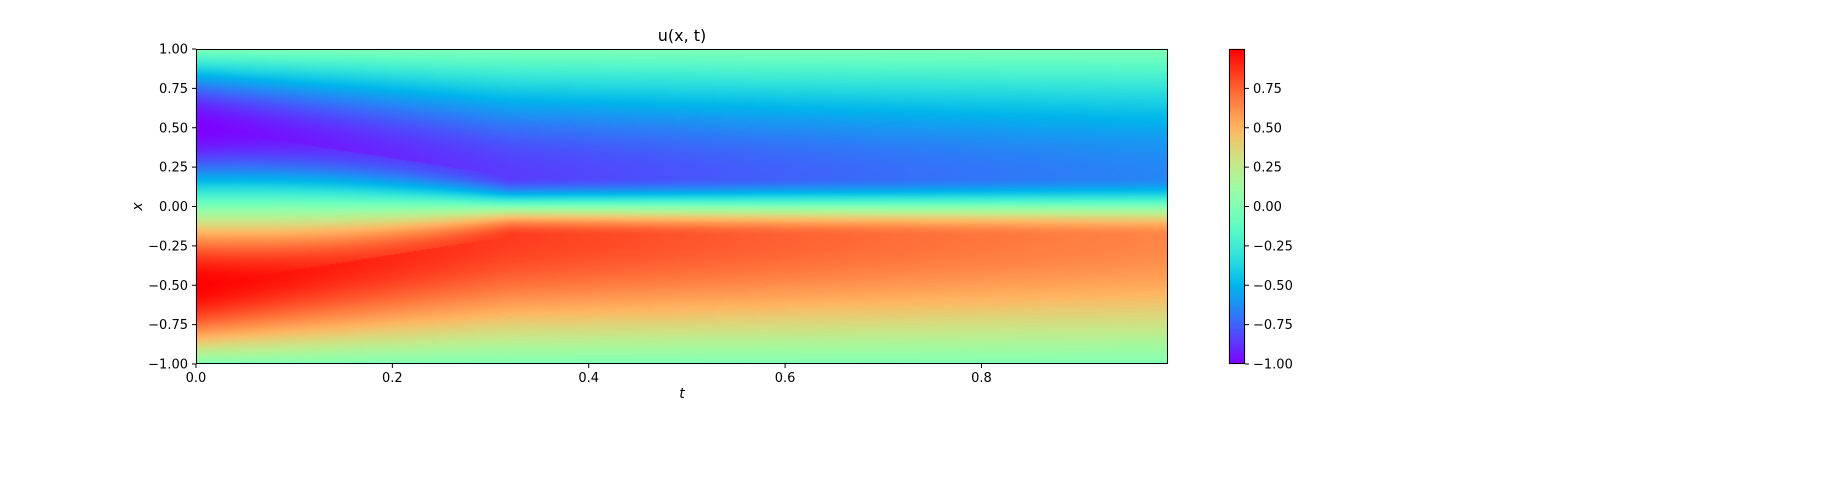 Image resolution: width=1839 pixels, height=480 pixels. What do you see at coordinates (138, 207) in the screenshot?
I see `y-axis-label: x` at bounding box center [138, 207].